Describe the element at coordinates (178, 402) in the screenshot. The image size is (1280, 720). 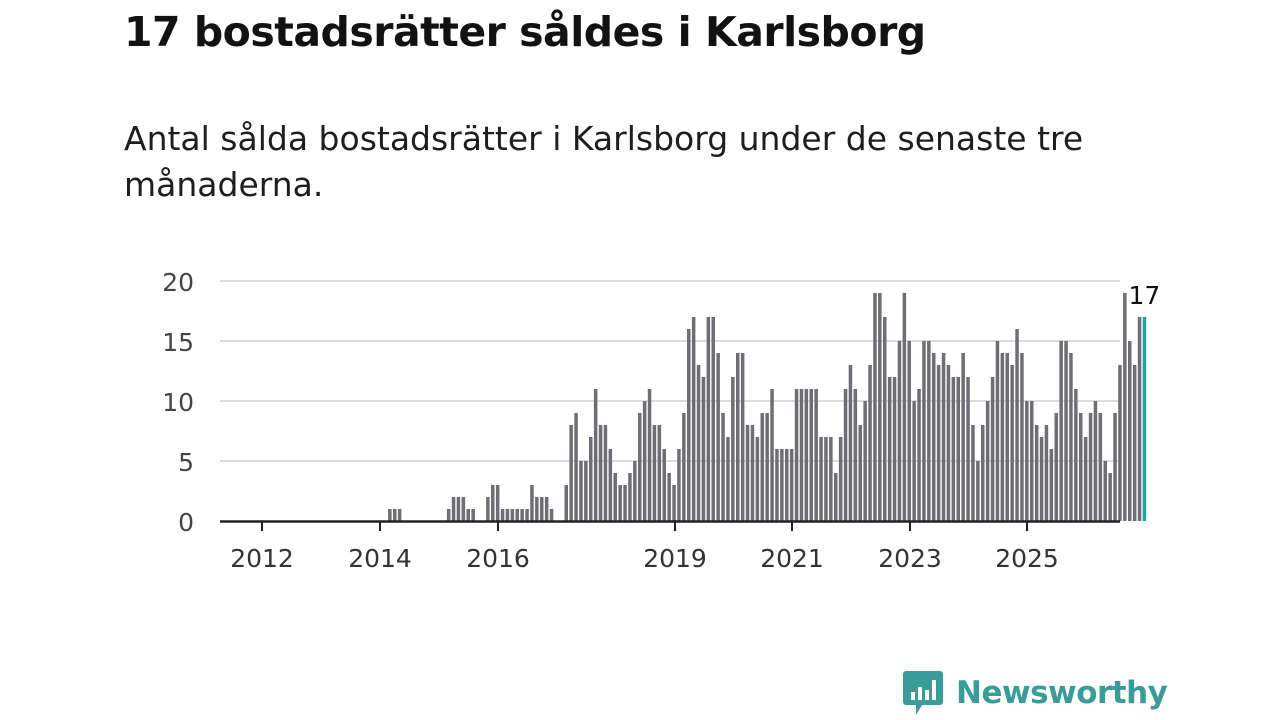
I see `y-tick-label: 10` at that location.